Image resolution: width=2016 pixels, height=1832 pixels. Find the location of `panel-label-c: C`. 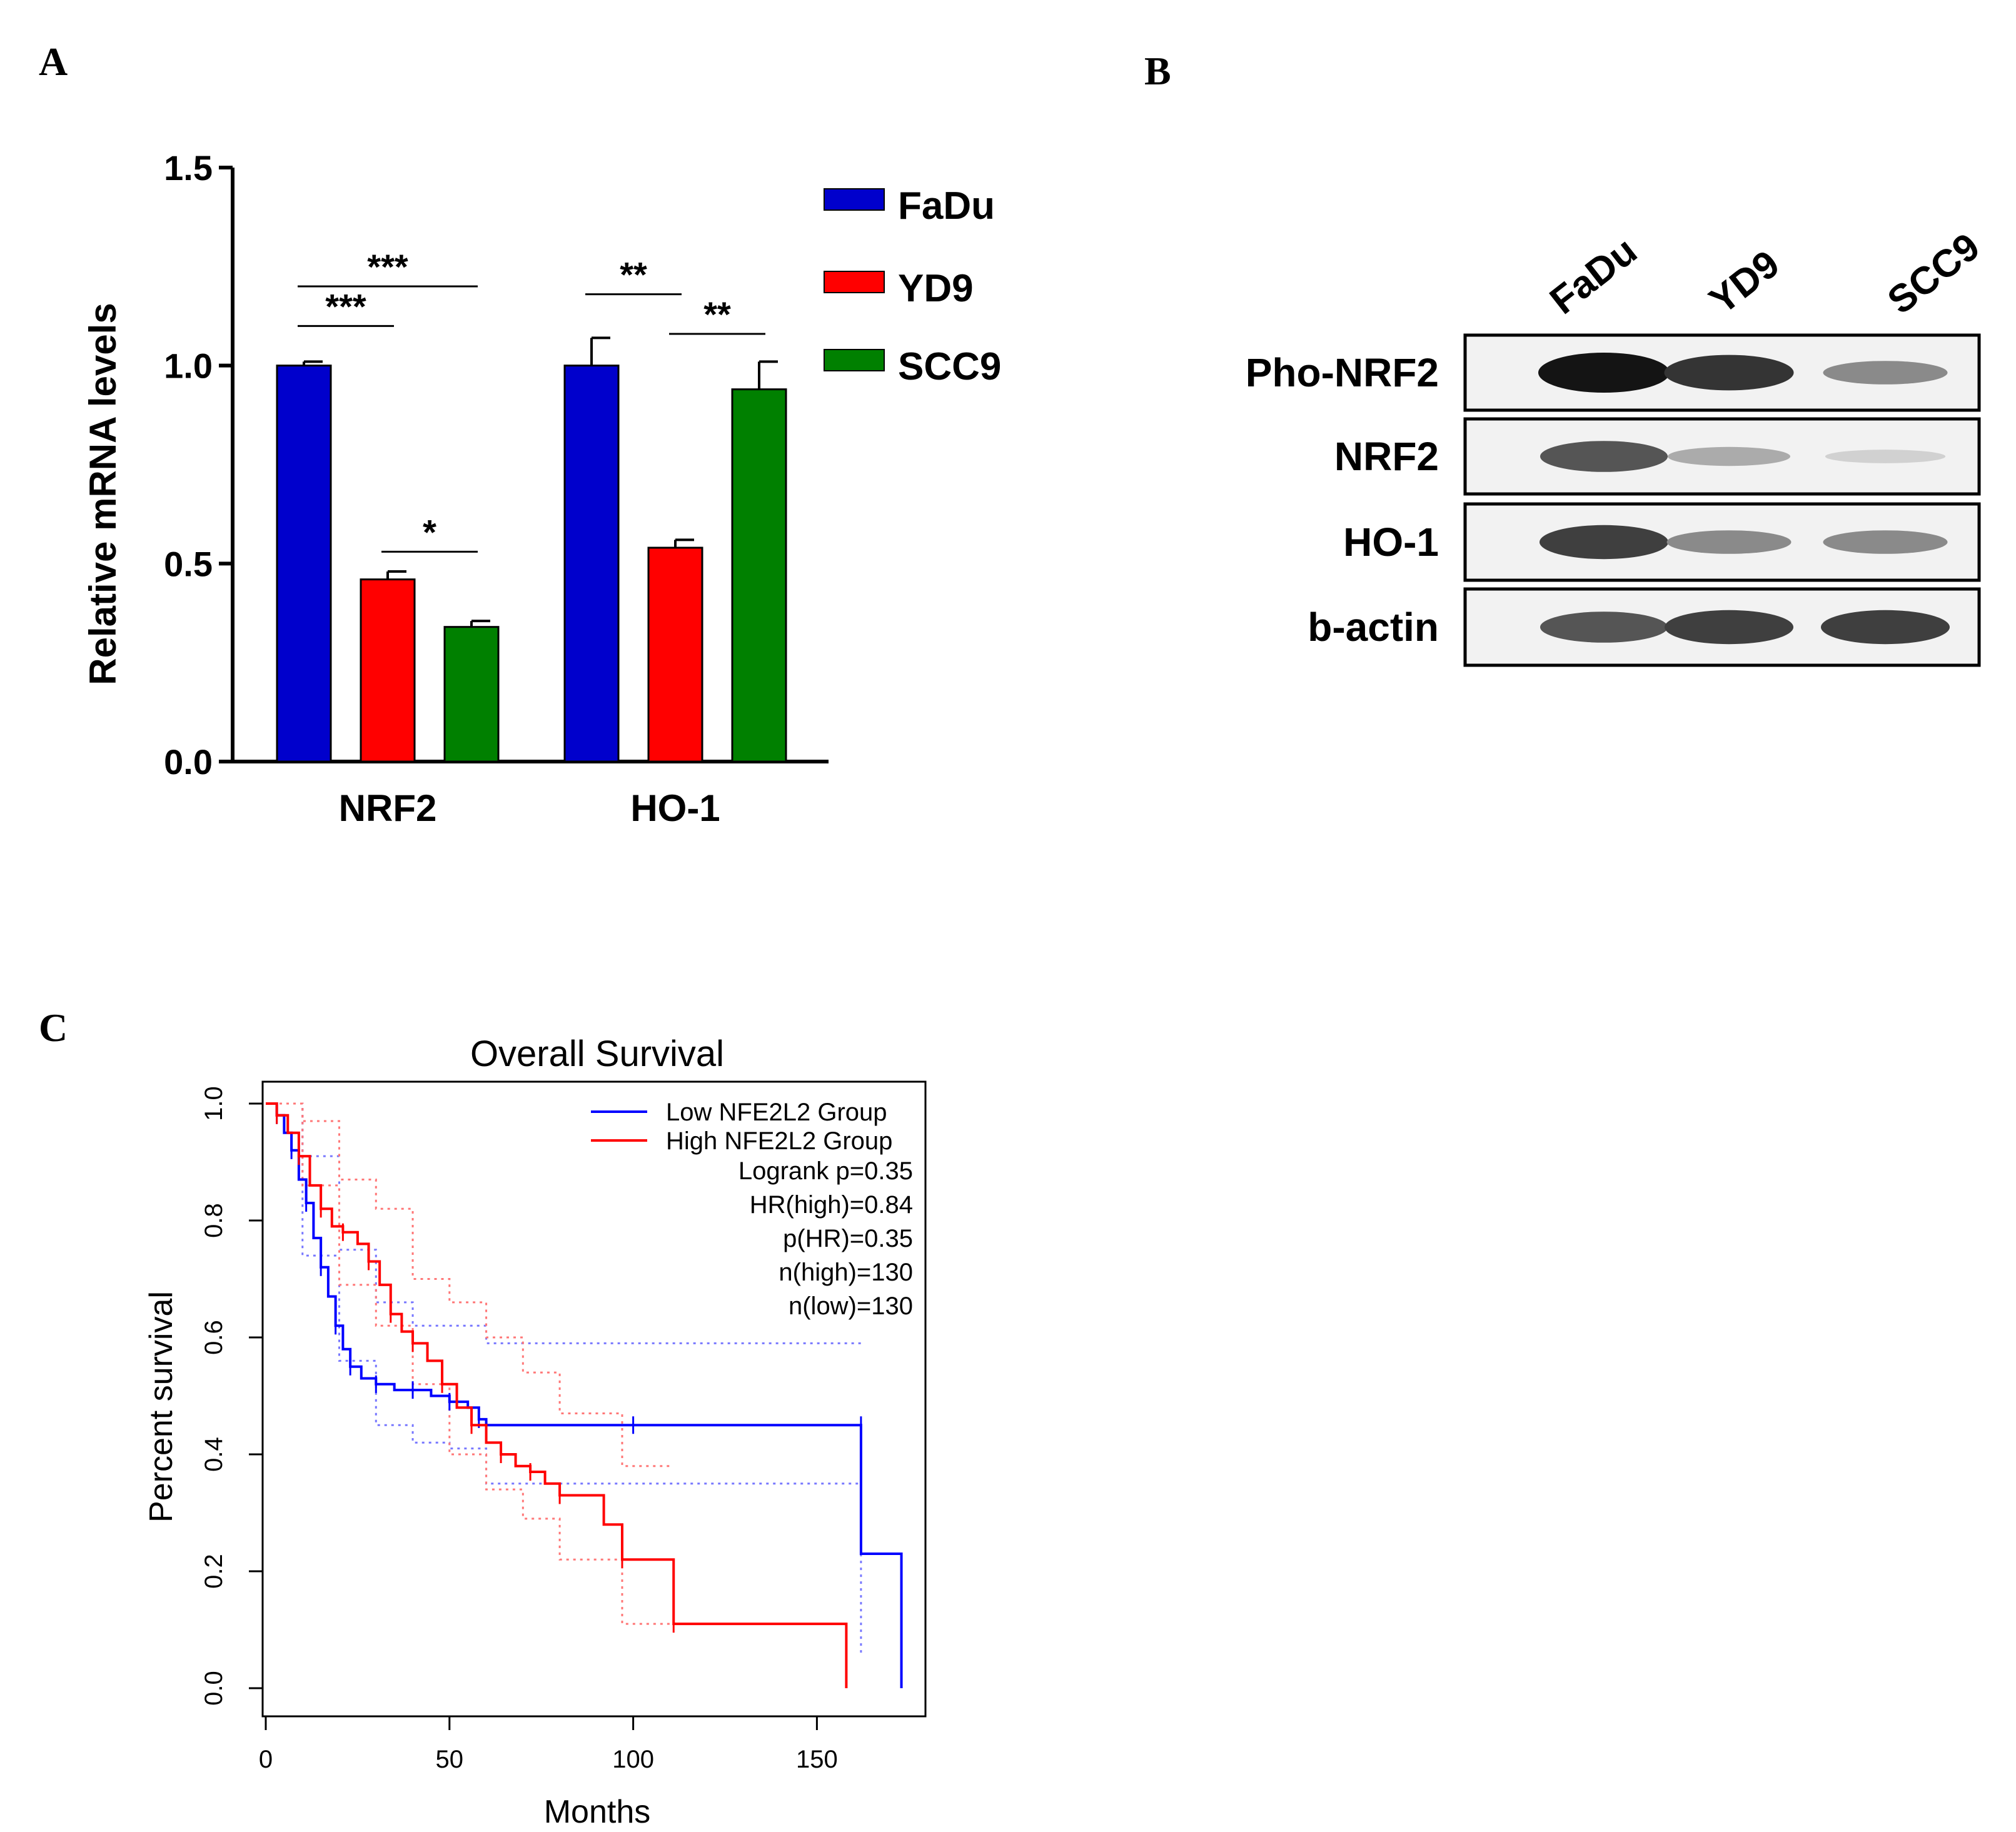

panel-label-c: C is located at coordinates (53, 1027).